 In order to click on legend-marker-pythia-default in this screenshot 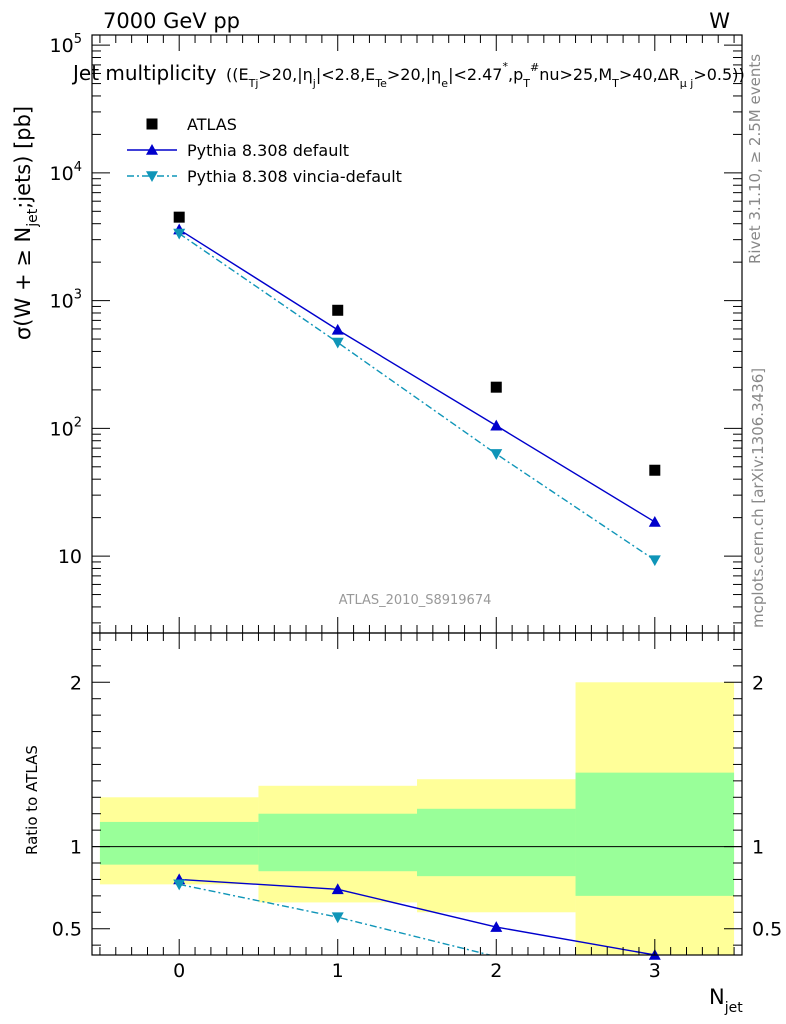, I will do `click(152, 149)`.